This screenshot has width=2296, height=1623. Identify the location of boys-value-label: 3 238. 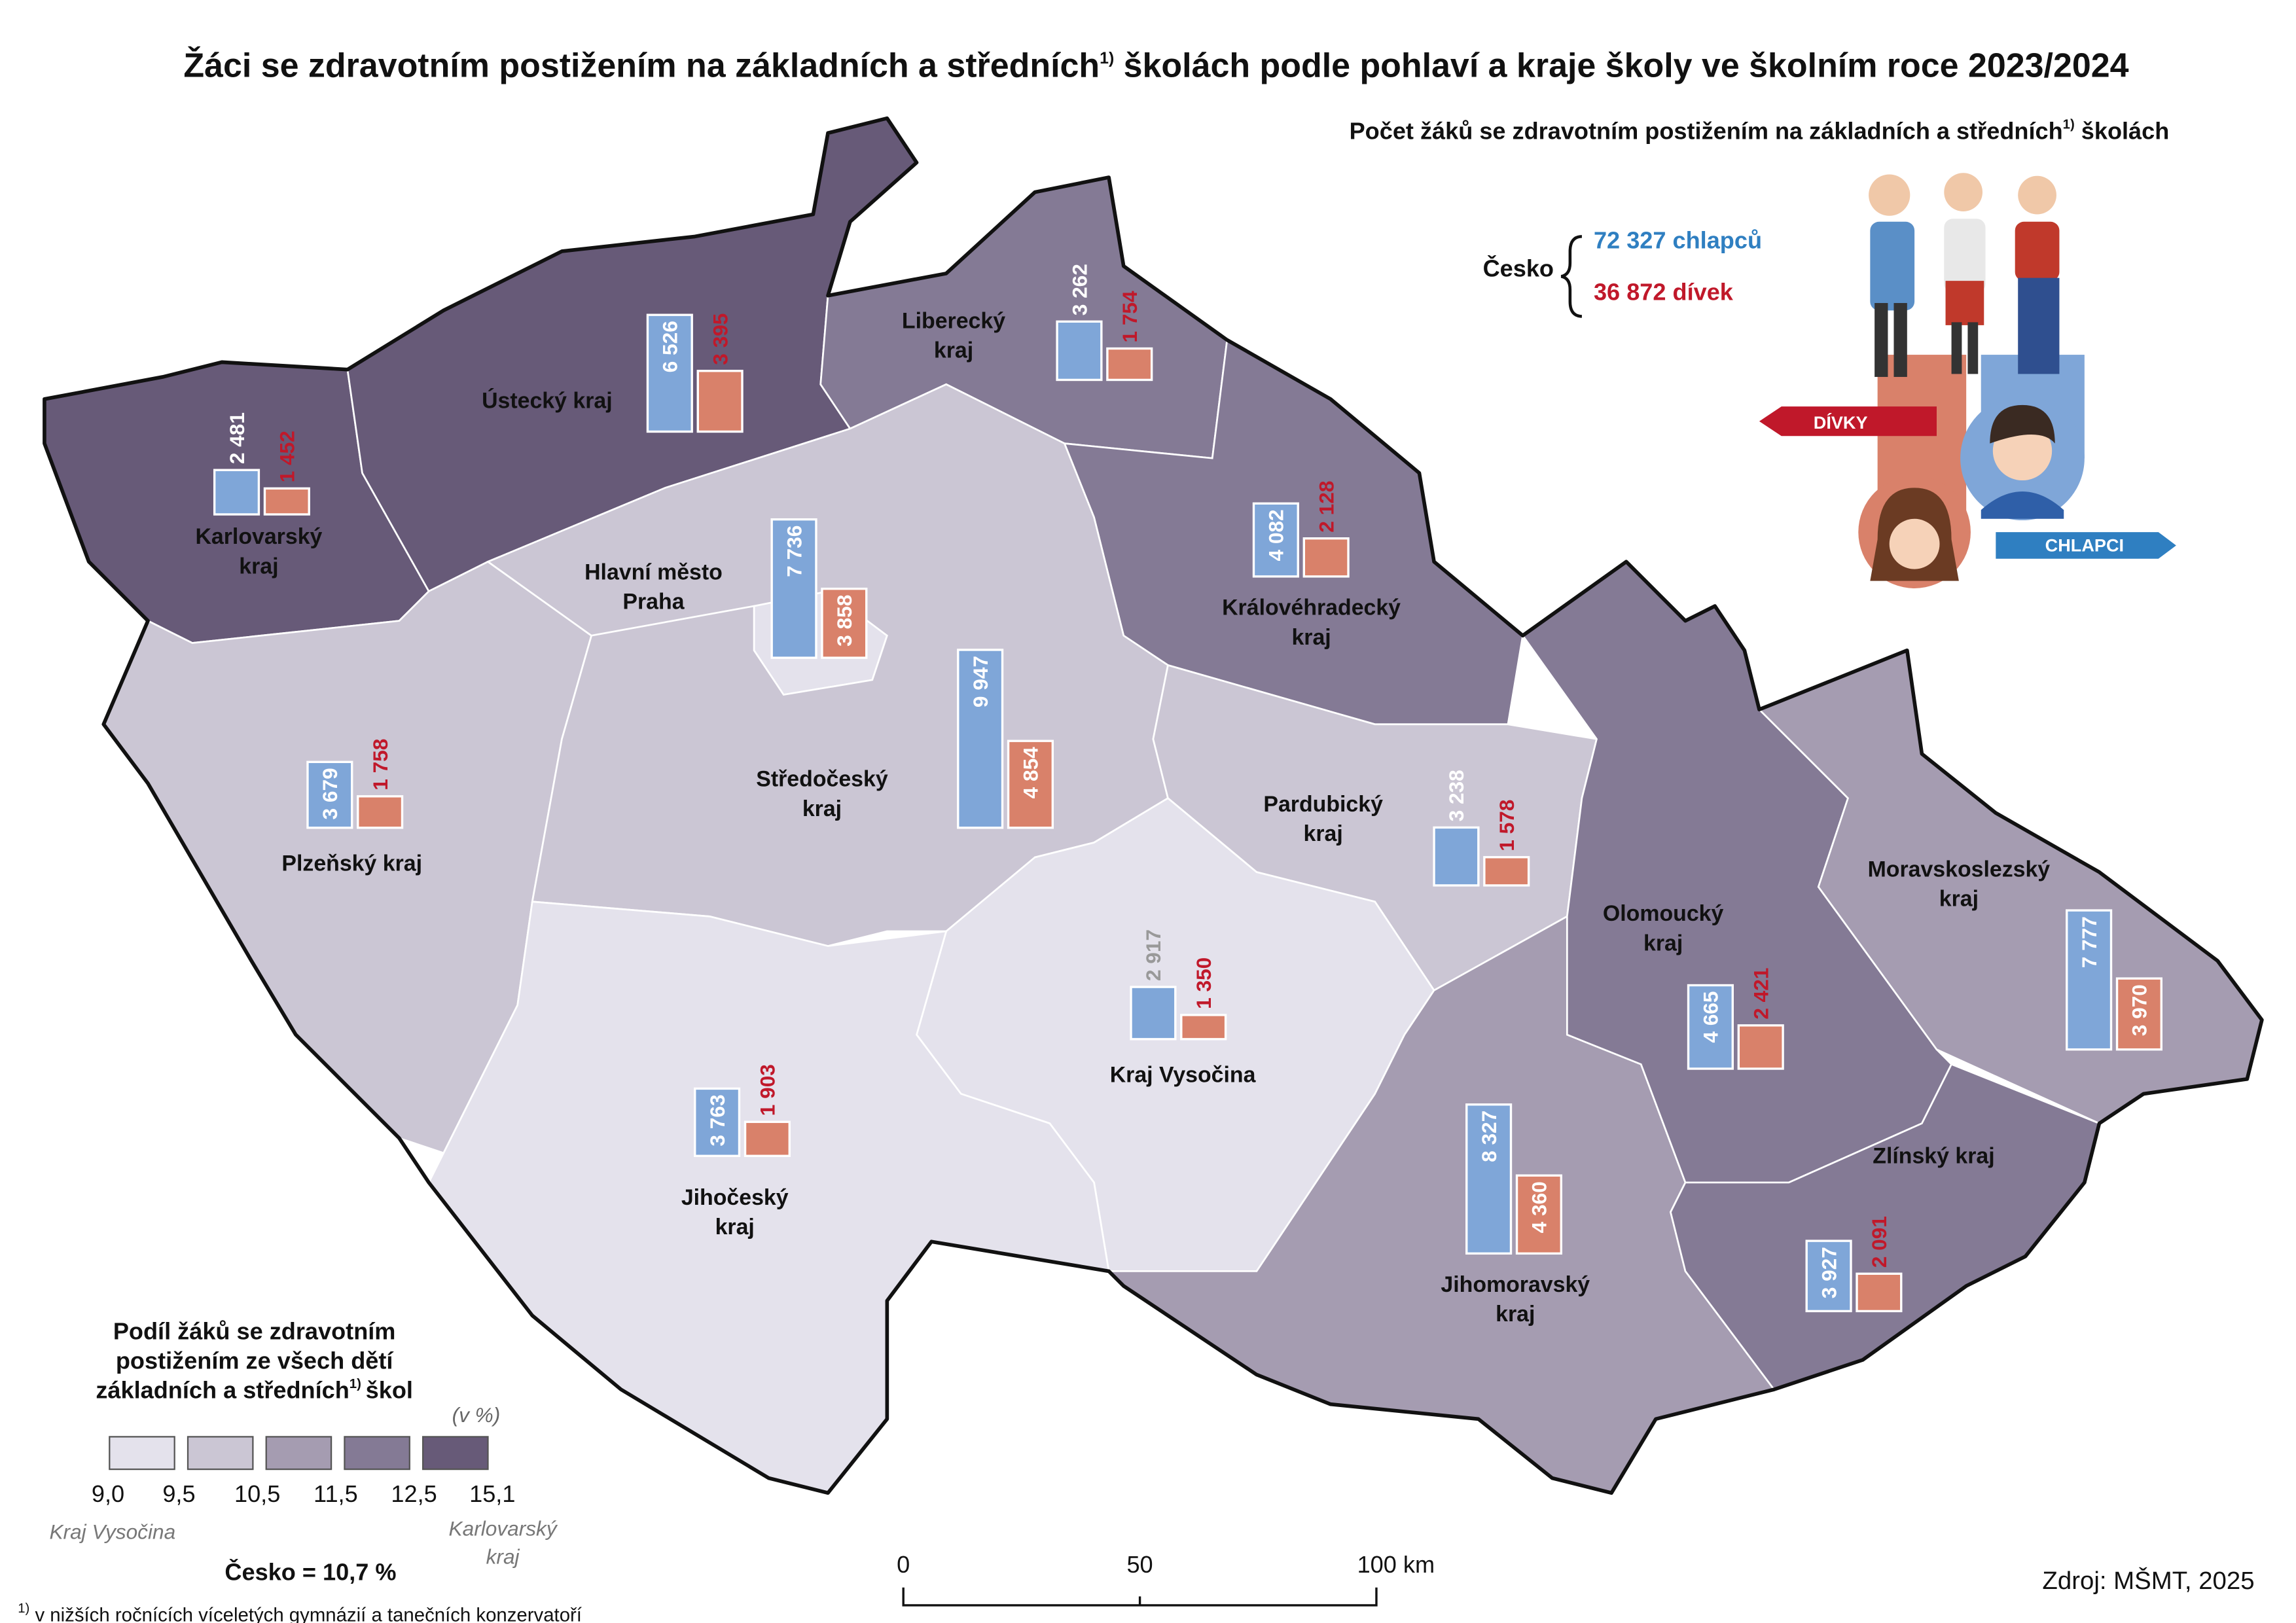
(1456, 796).